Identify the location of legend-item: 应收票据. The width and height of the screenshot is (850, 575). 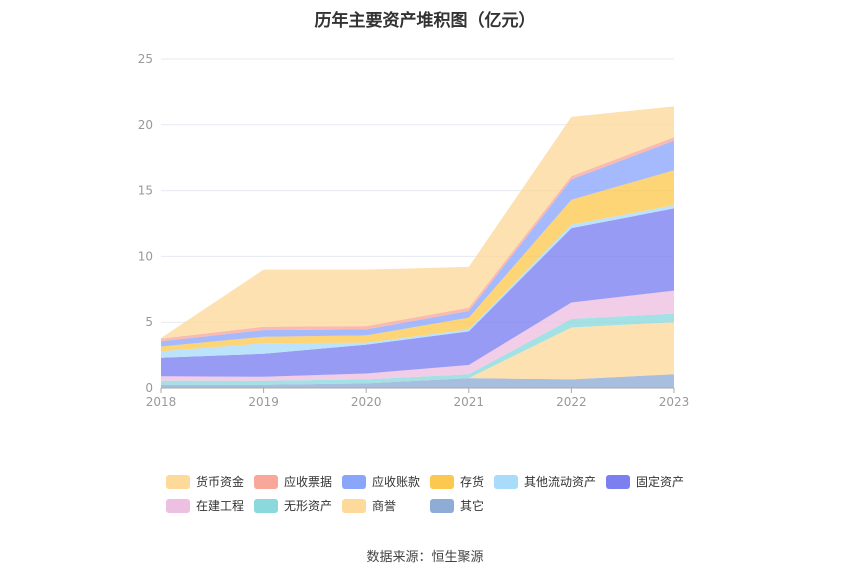
(293, 481).